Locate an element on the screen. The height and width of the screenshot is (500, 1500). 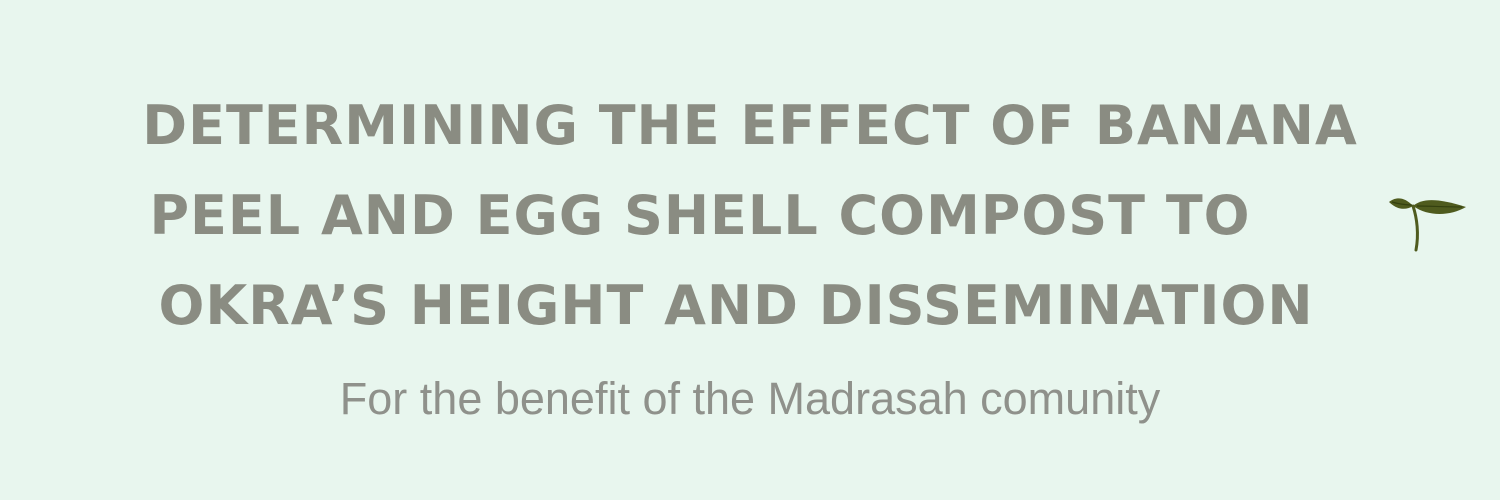
title-line-2: peel and egg shell compost to is located at coordinates (700, 215).